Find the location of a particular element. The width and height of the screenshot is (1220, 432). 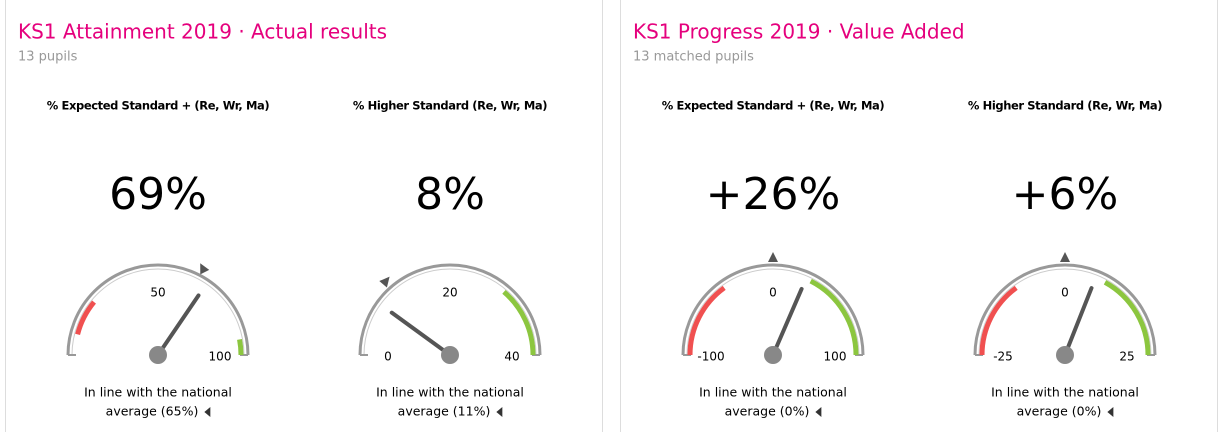

panel-subtitle: 13 matched pupils is located at coordinates (693, 57).